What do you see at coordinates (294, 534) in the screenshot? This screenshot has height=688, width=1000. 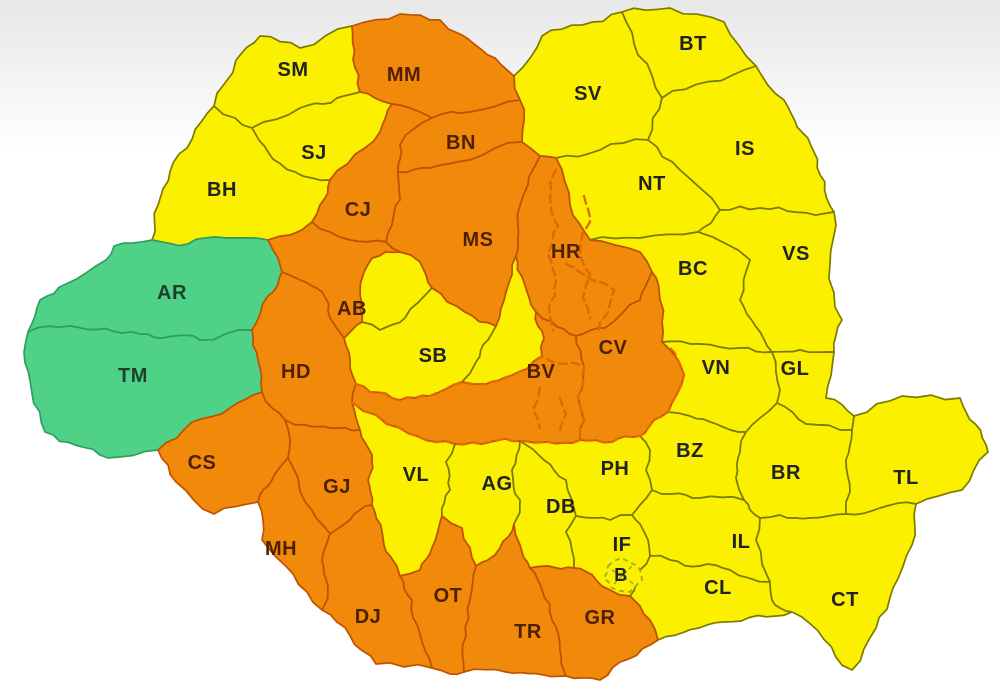 I see `county-mh` at bounding box center [294, 534].